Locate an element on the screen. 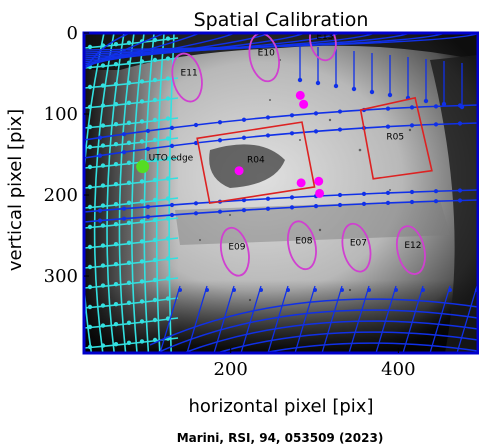  region-rect-r04 is located at coordinates (256, 163).